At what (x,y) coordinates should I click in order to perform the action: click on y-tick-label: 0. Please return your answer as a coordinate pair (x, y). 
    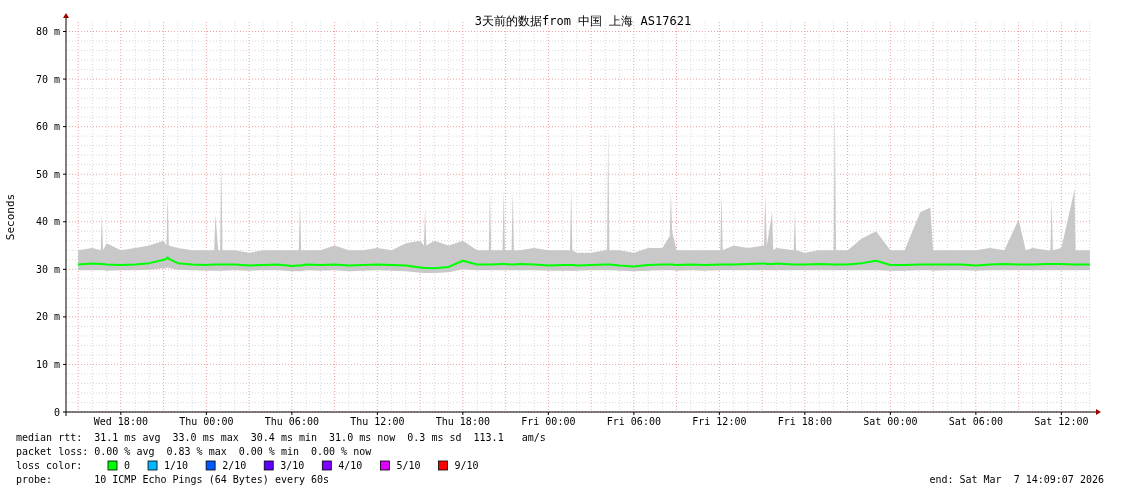
    Looking at the image, I should click on (56, 412).